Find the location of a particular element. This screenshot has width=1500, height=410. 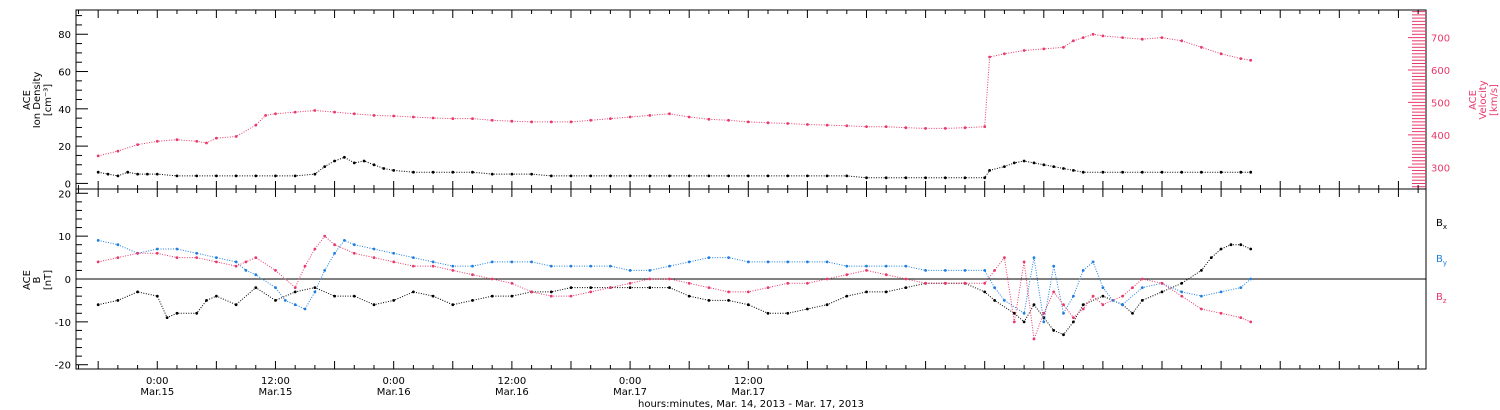

bottom-left-tick-label: -10 is located at coordinates (63, 323).